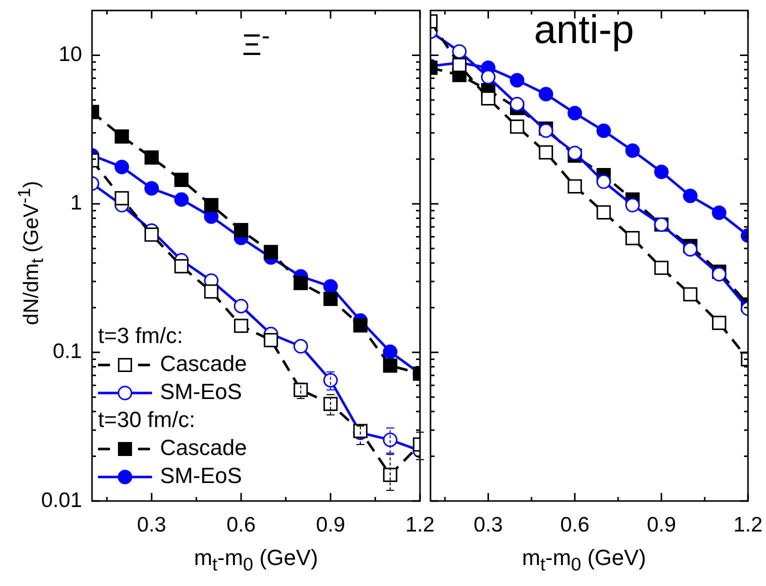  Describe the element at coordinates (256, 42) in the screenshot. I see `text: Ξ$^{-}$` at that location.